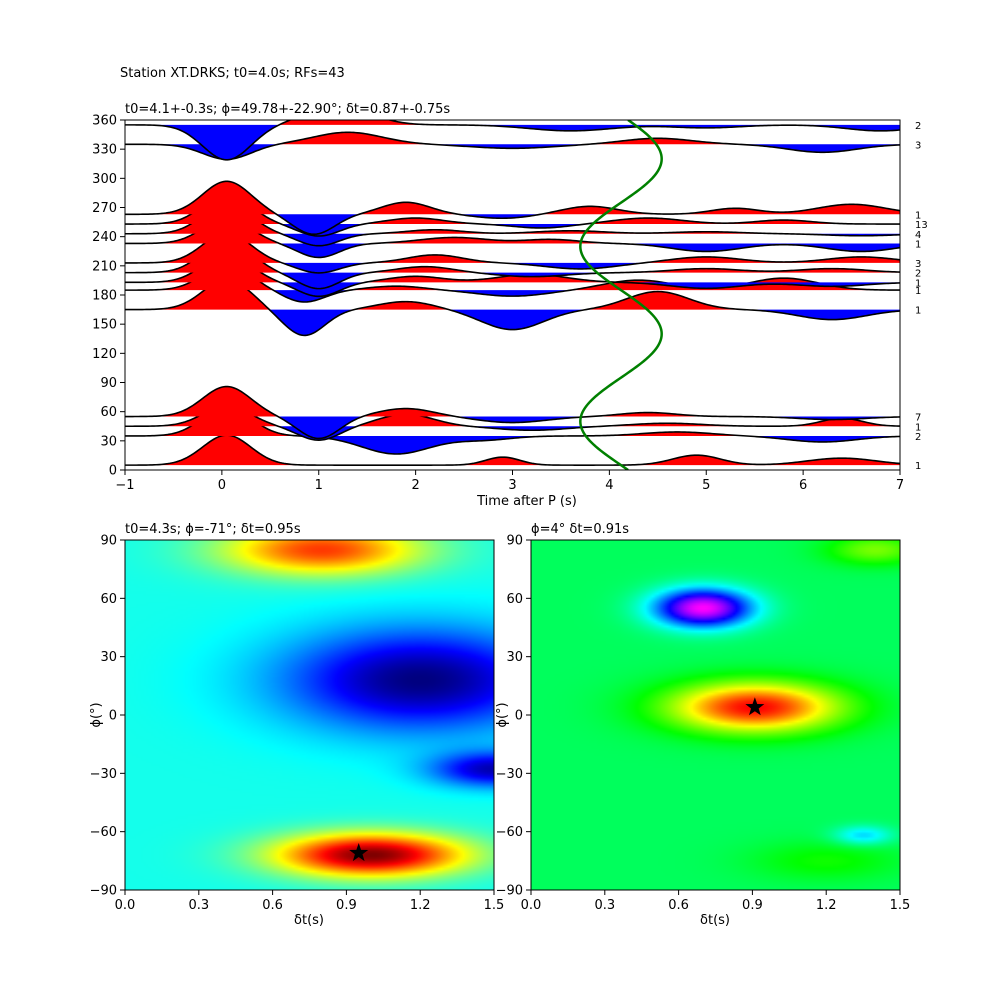 This screenshot has width=1000, height=1000. I want to click on rf-y-axis: 0 30 60 90 120 150 180 210 240 270 300 330 360, so click(108, 296).